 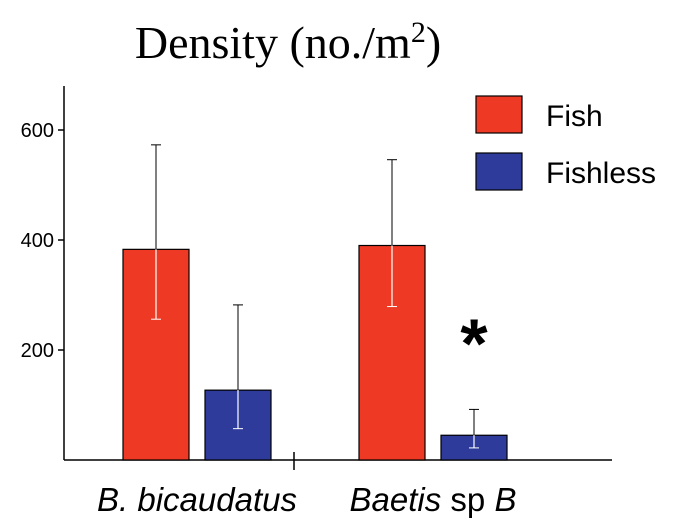 What do you see at coordinates (433, 42) in the screenshot?
I see `chart-title-close: )` at bounding box center [433, 42].